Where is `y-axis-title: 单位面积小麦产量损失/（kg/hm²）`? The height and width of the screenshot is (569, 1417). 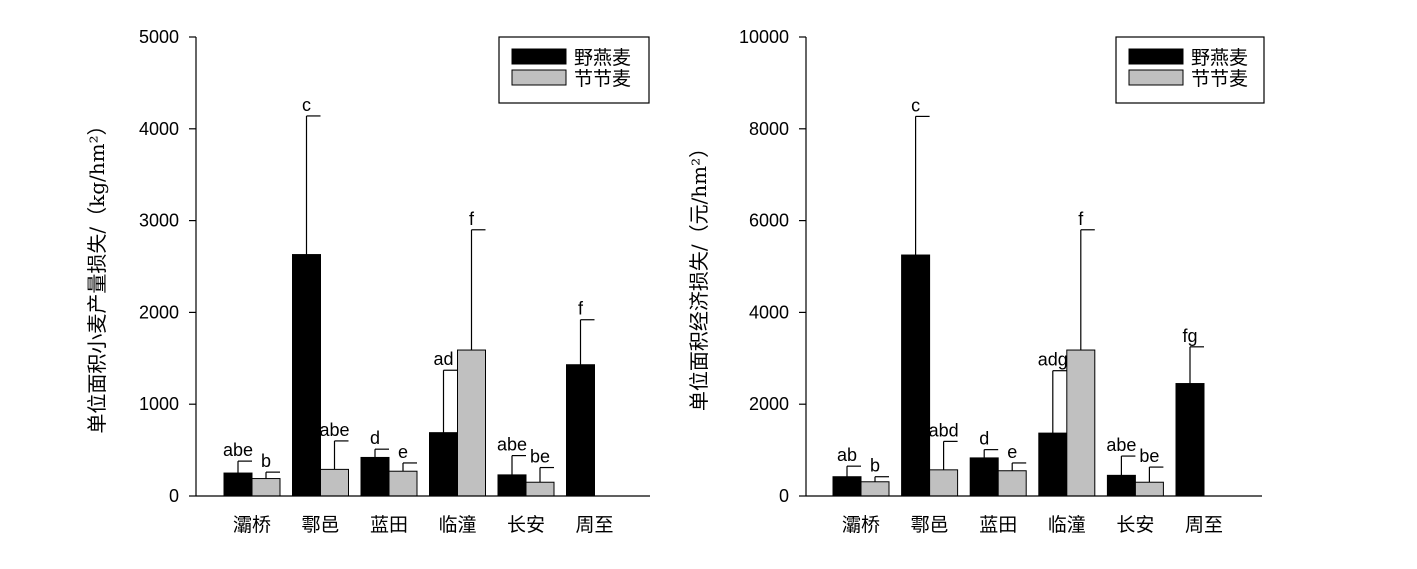 y-axis-title: 单位面积小麦产量损失/（kg/hm²） is located at coordinates (97, 274).